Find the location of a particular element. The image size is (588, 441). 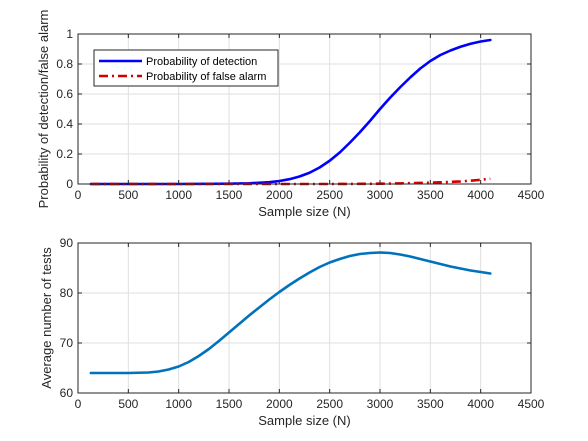

y-tick-label: 0.4 is located at coordinates (64, 124).